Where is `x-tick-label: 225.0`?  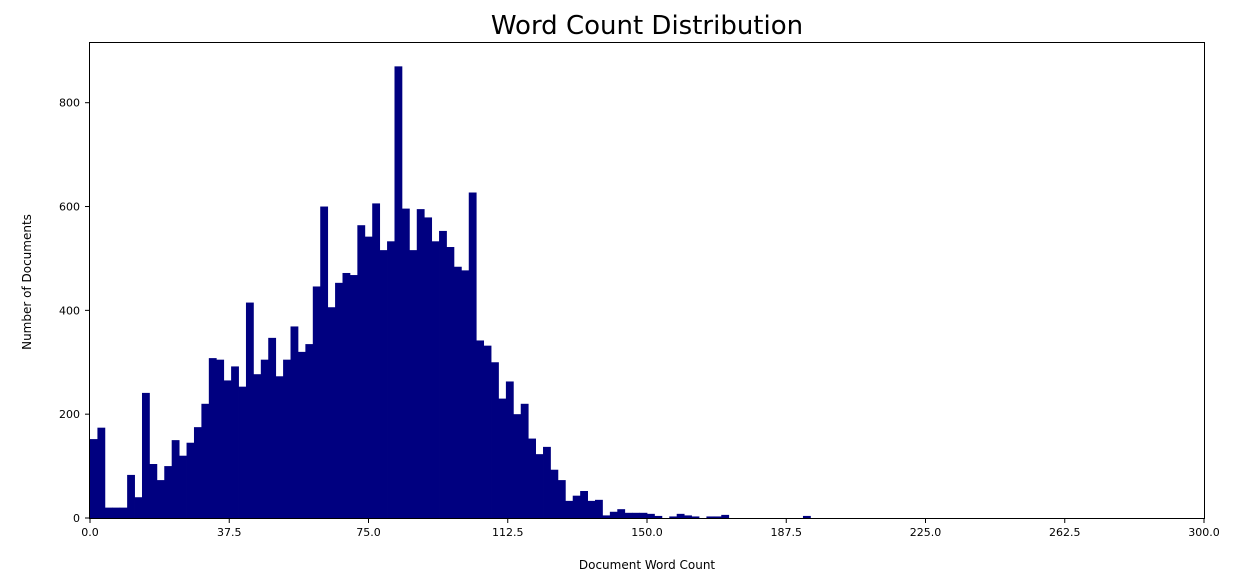 x-tick-label: 225.0 is located at coordinates (926, 532).